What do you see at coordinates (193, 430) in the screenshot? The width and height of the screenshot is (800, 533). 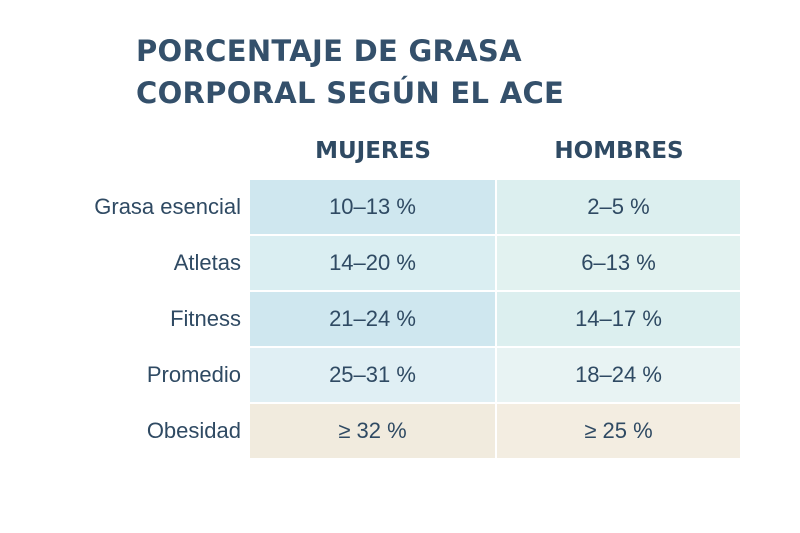 I see `row-label-obesidad: Obesidad` at bounding box center [193, 430].